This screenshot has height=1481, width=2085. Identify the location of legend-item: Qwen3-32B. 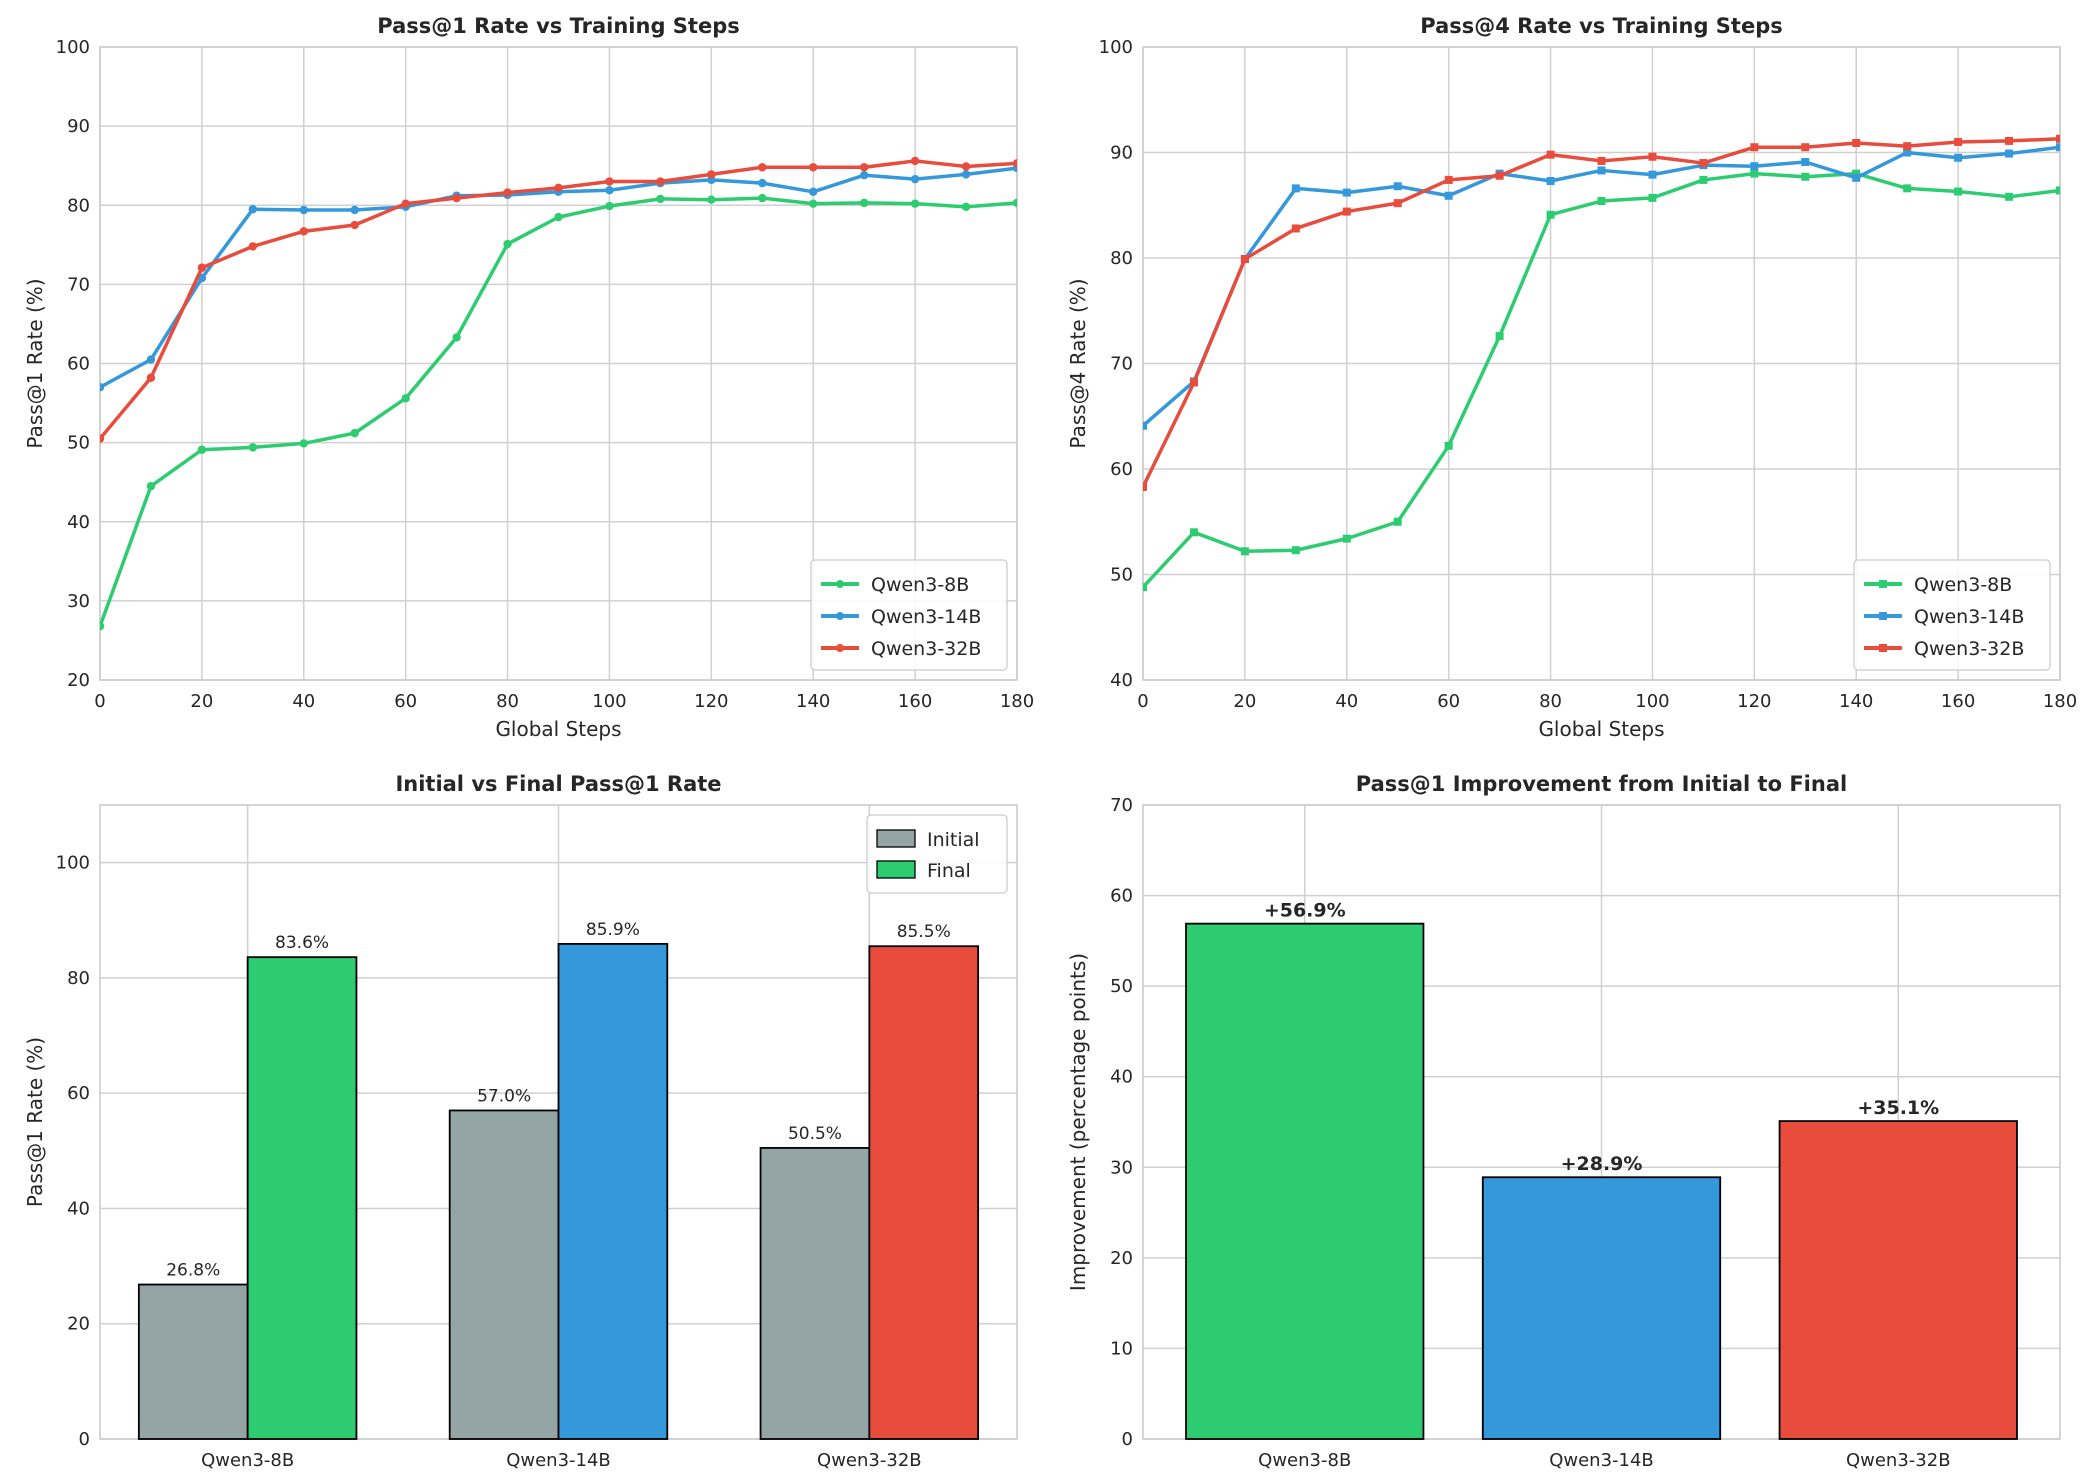
(901, 649).